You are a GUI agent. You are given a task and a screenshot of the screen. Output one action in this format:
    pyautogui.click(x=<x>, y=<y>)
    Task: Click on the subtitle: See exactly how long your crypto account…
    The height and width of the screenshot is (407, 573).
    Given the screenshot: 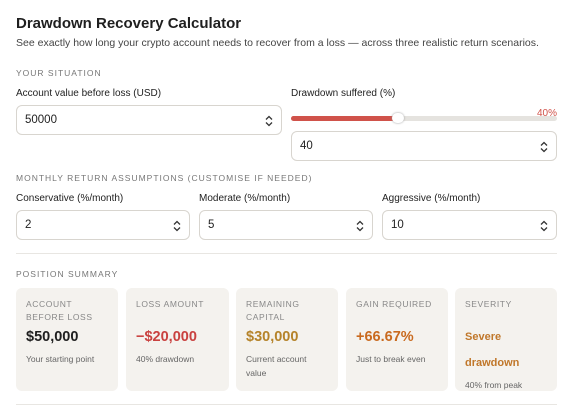 What is the action you would take?
    pyautogui.click(x=277, y=43)
    